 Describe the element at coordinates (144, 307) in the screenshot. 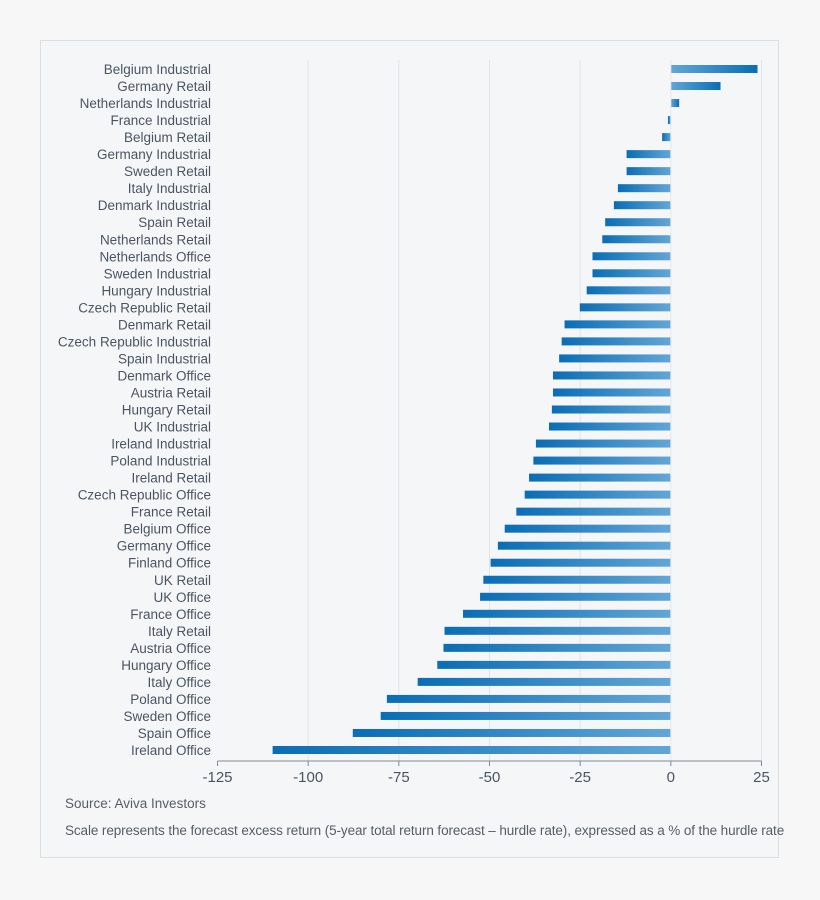

I see `category-label: Czech Republic Retail` at that location.